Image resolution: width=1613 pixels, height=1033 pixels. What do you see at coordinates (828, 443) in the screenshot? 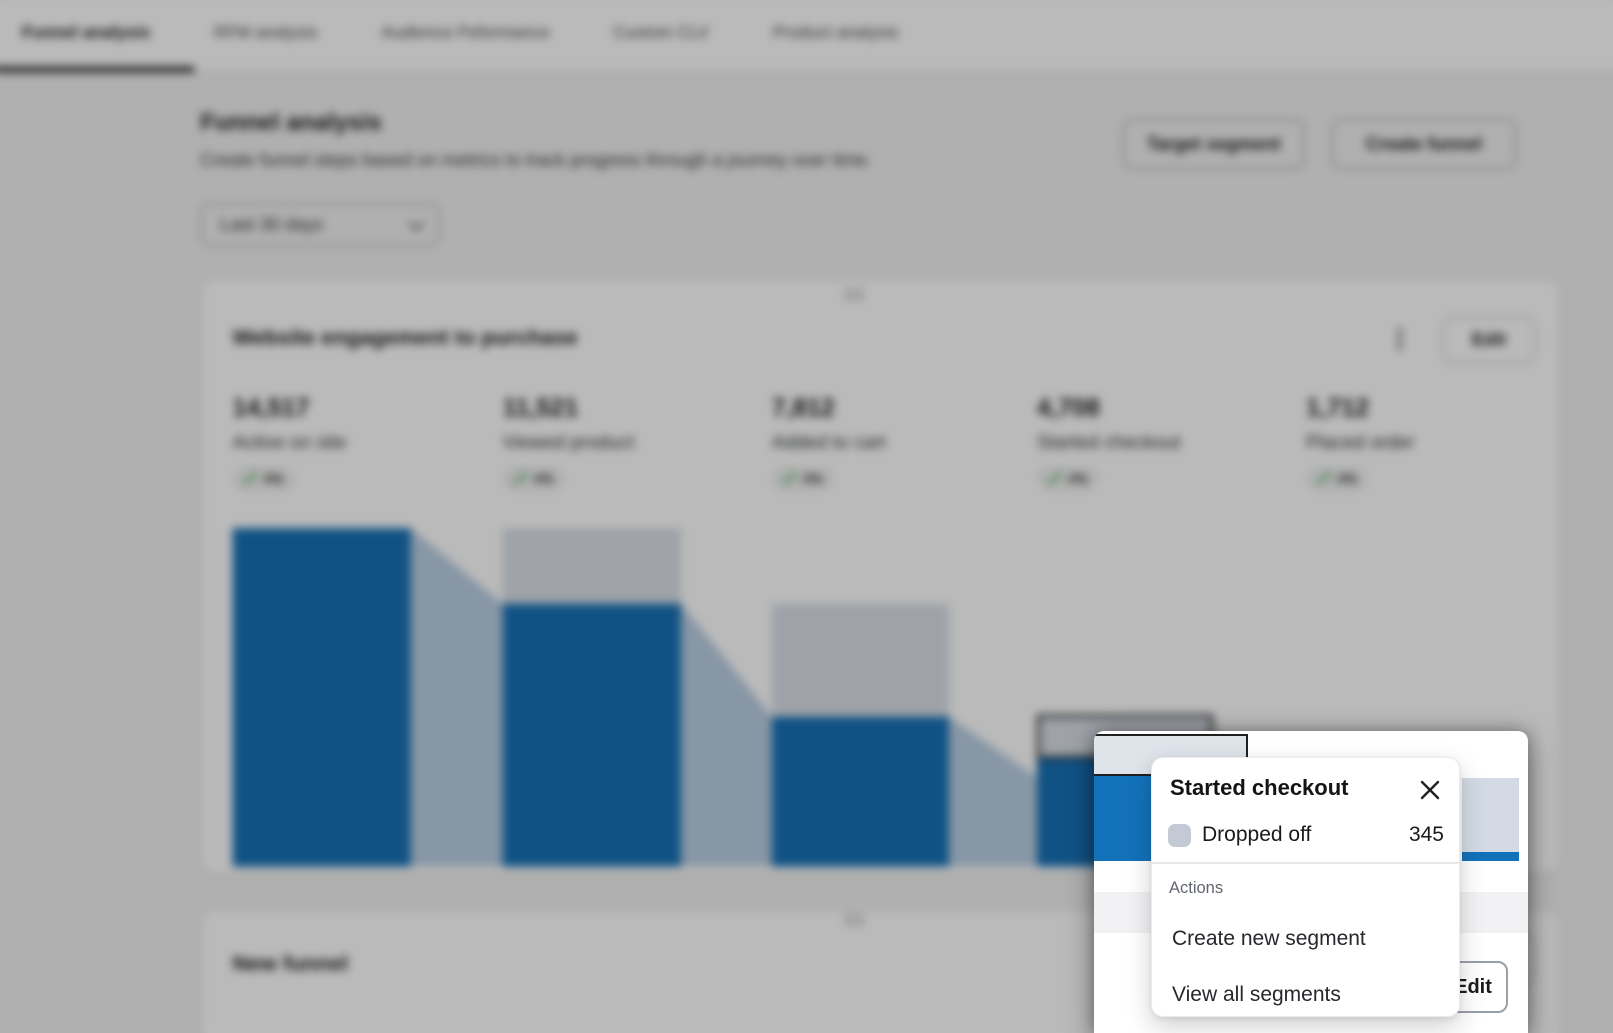
I see `stat-label: Added to cart` at bounding box center [828, 443].